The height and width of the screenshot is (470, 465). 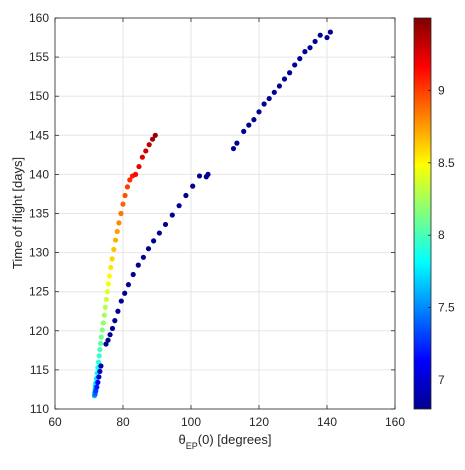 What do you see at coordinates (39, 214) in the screenshot?
I see `y-tick-label: 135` at bounding box center [39, 214].